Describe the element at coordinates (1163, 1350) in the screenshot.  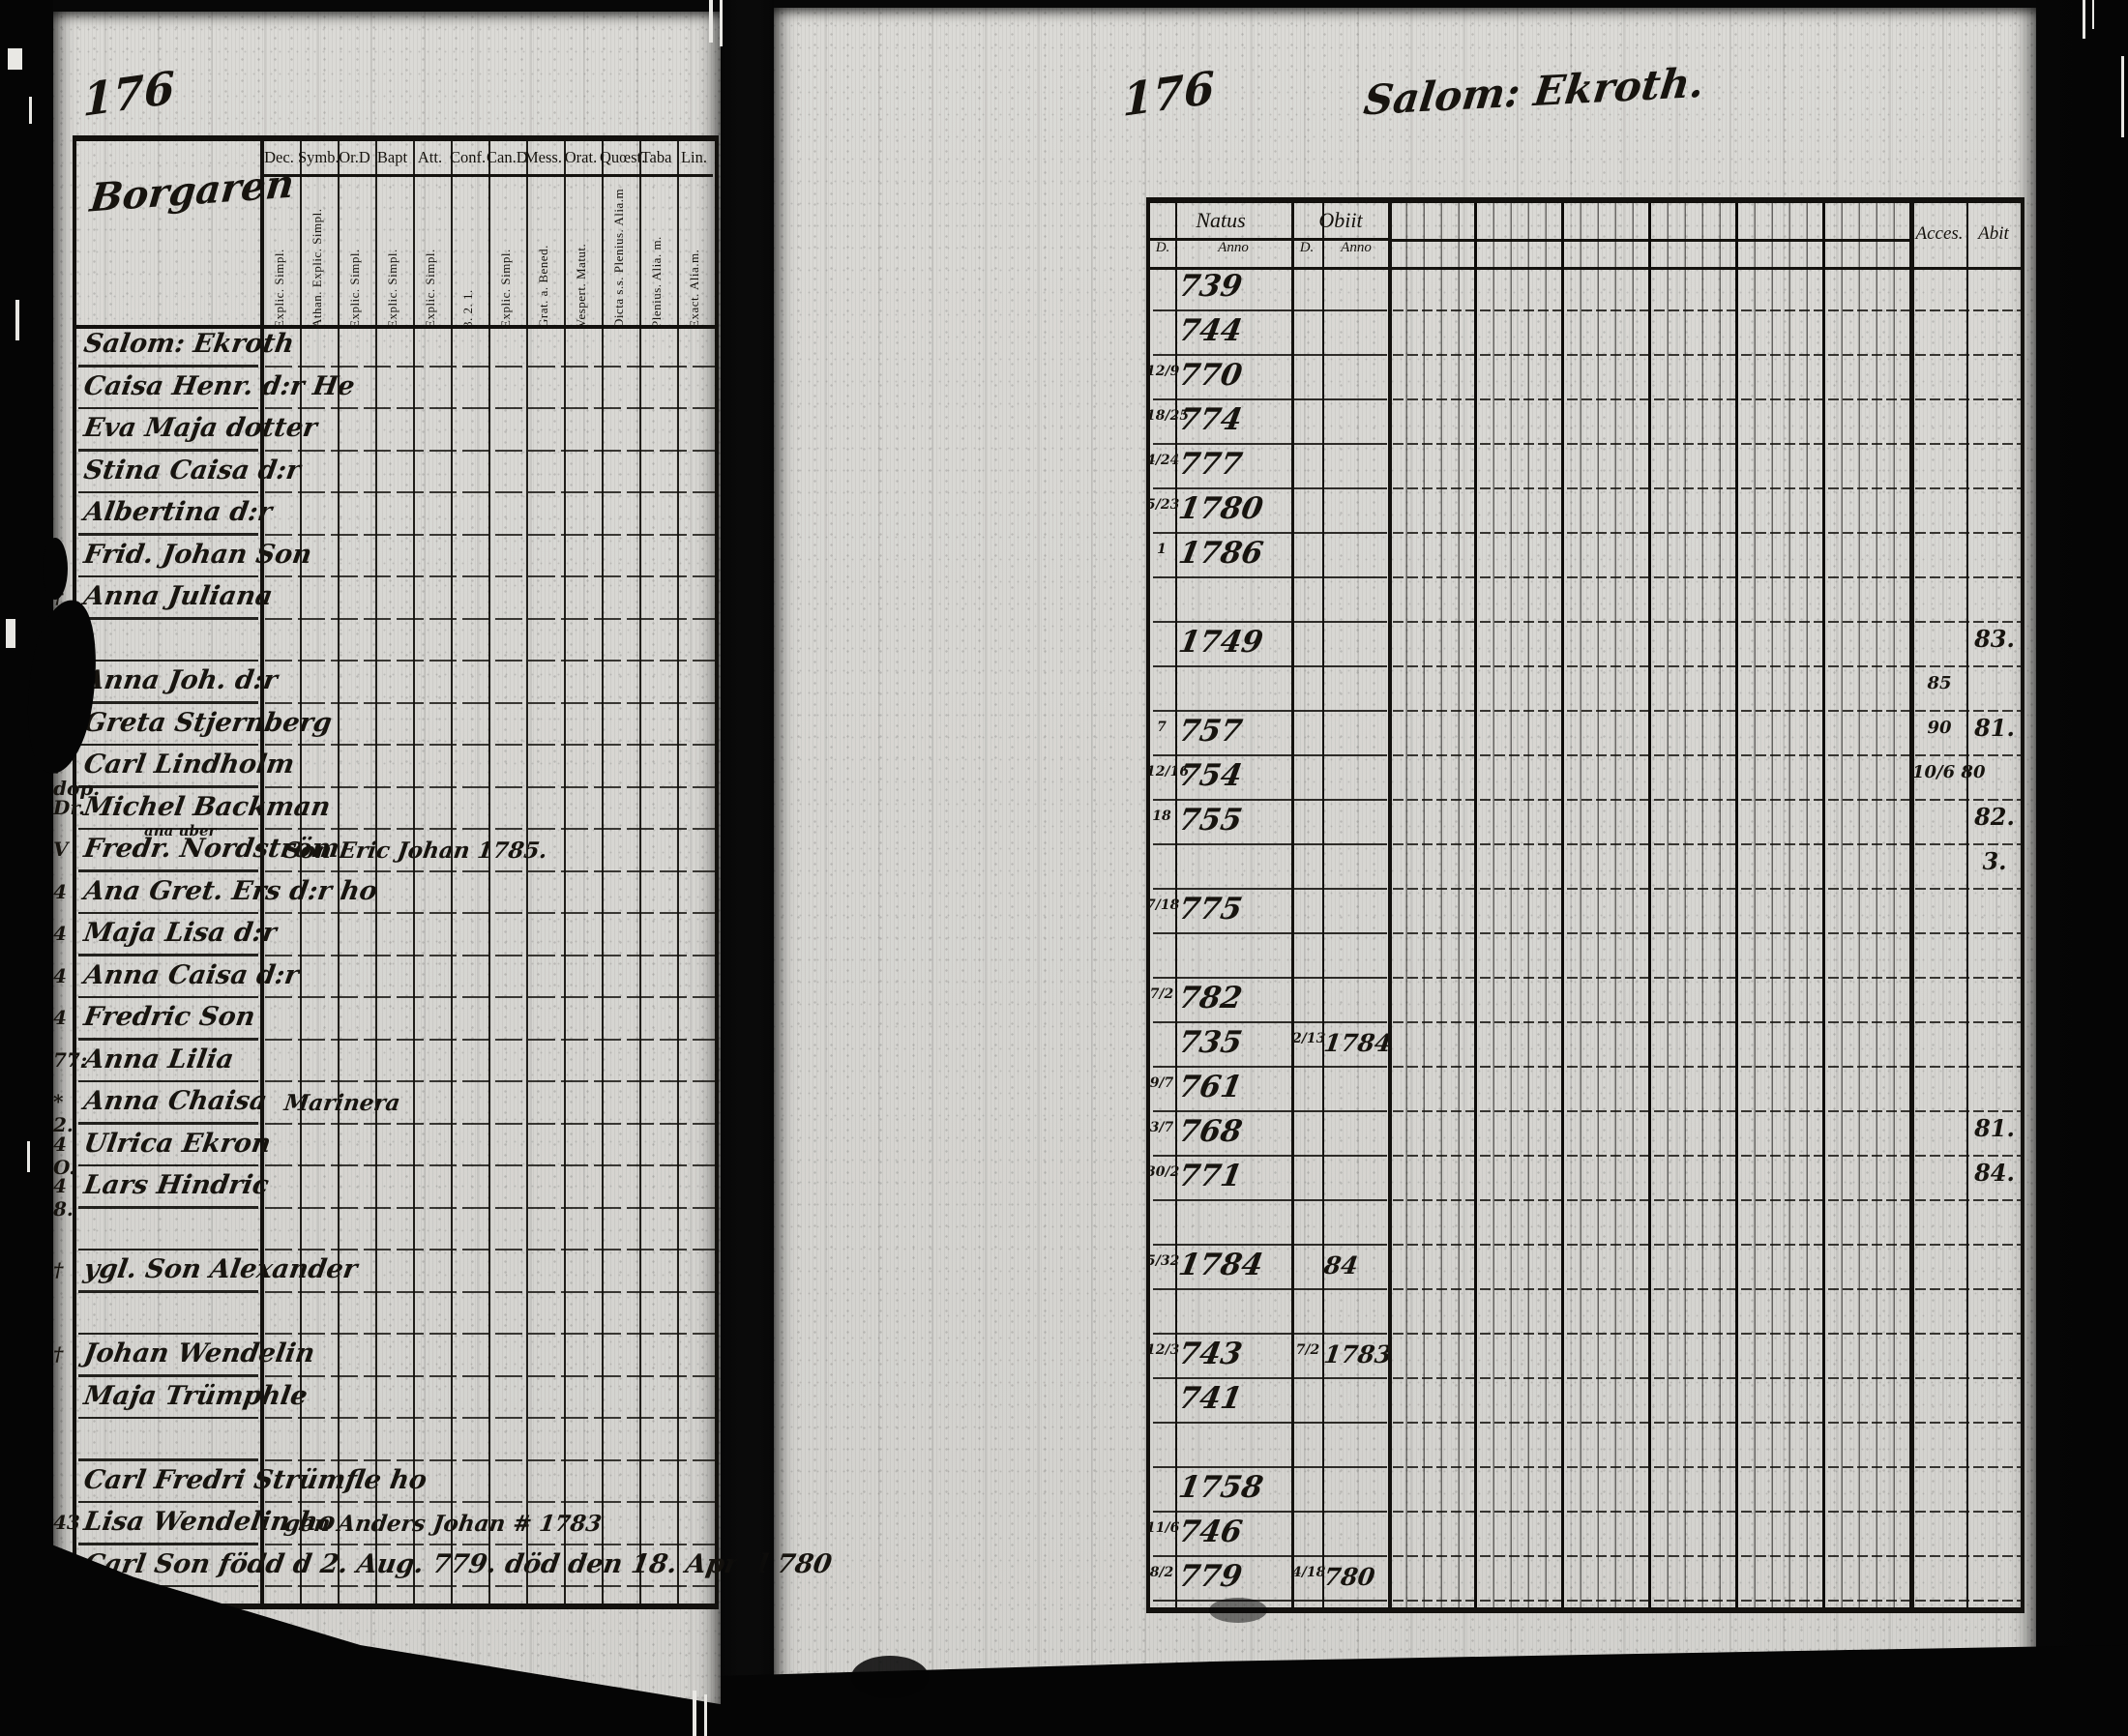
I see `natus-day: 12/3` at that location.